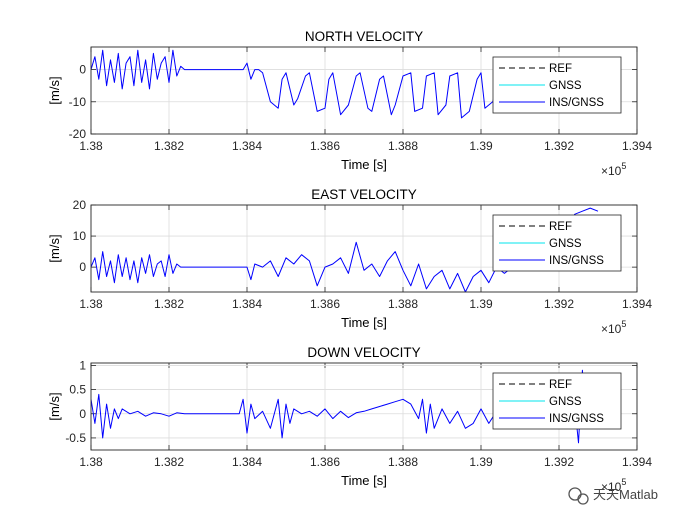 Image resolution: width=700 pixels, height=525 pixels. I want to click on y-tick-label: -20, so click(78, 134).